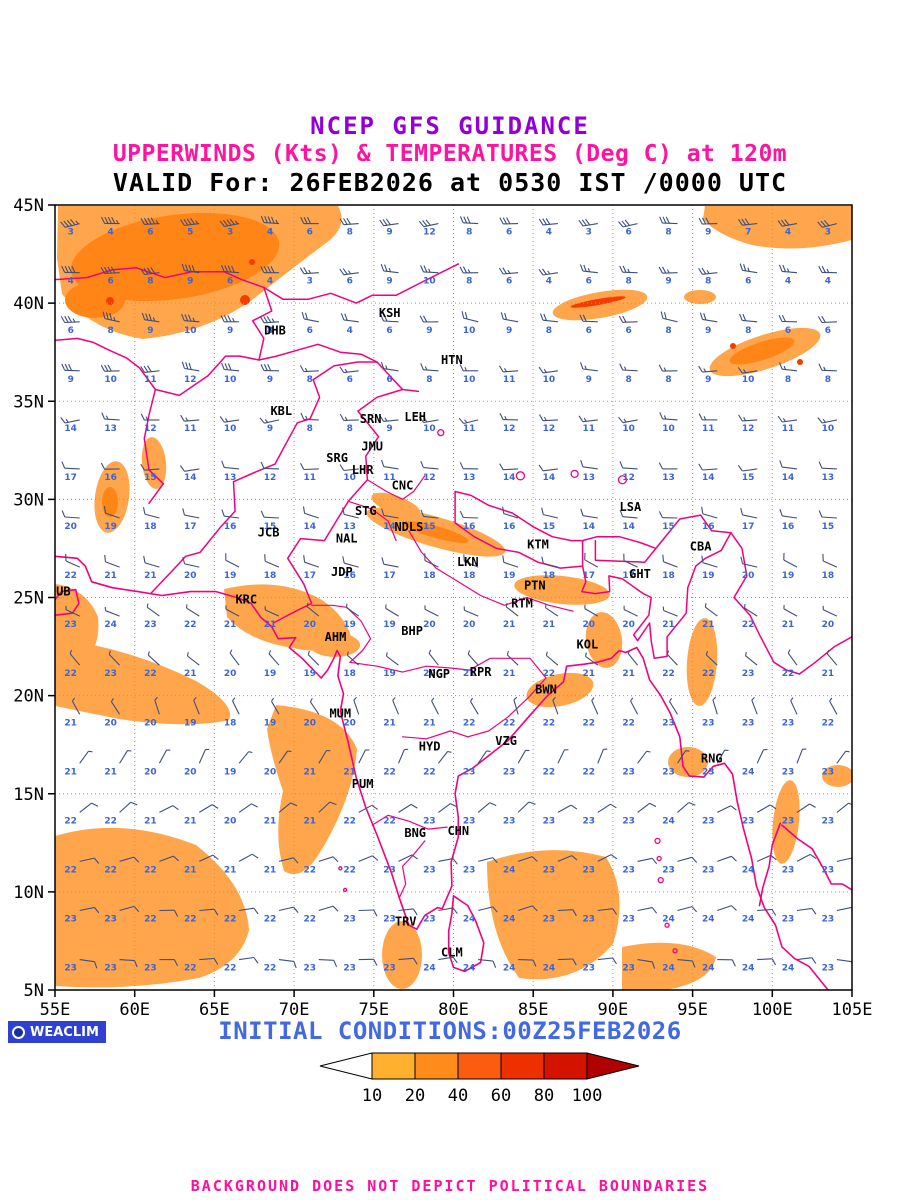 This screenshot has width=900, height=1200. What do you see at coordinates (28, 795) in the screenshot?
I see `lat-axis-label: 15N` at bounding box center [28, 795].